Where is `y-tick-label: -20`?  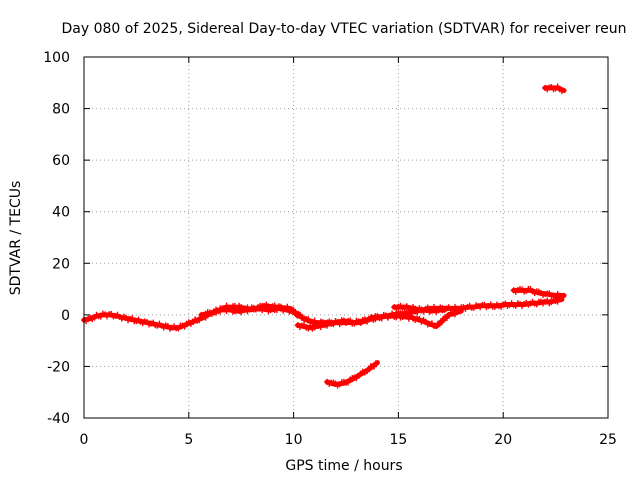
y-tick-label: -20 is located at coordinates (58, 367).